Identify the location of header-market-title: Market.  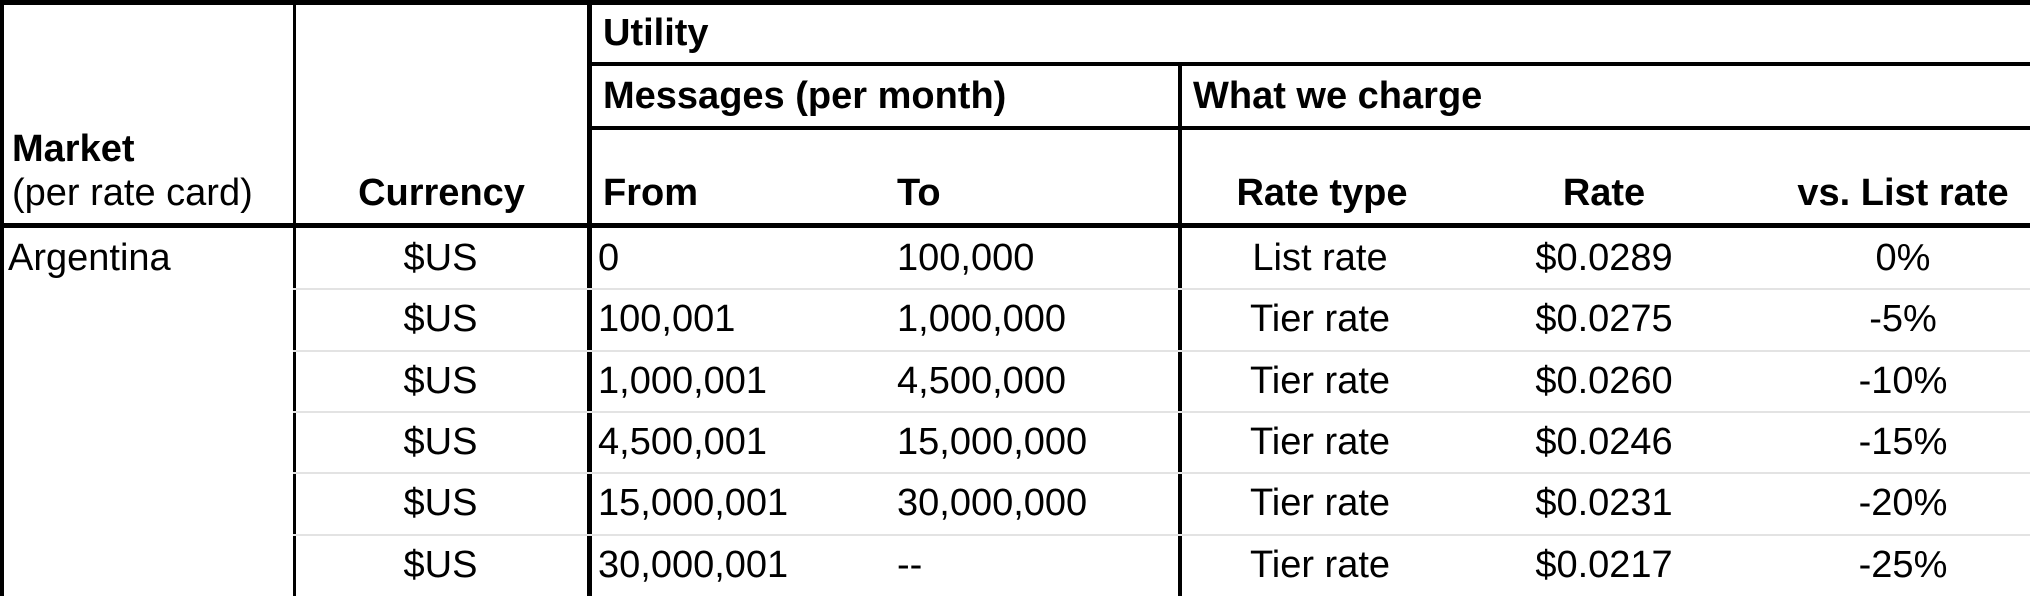
(73, 149).